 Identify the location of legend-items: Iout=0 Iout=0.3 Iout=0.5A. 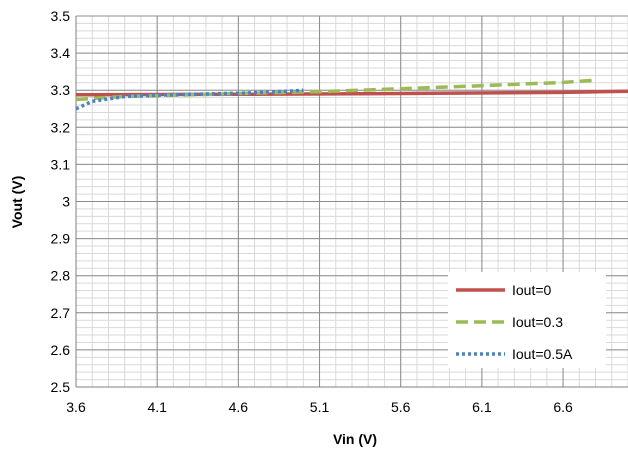
(514, 322).